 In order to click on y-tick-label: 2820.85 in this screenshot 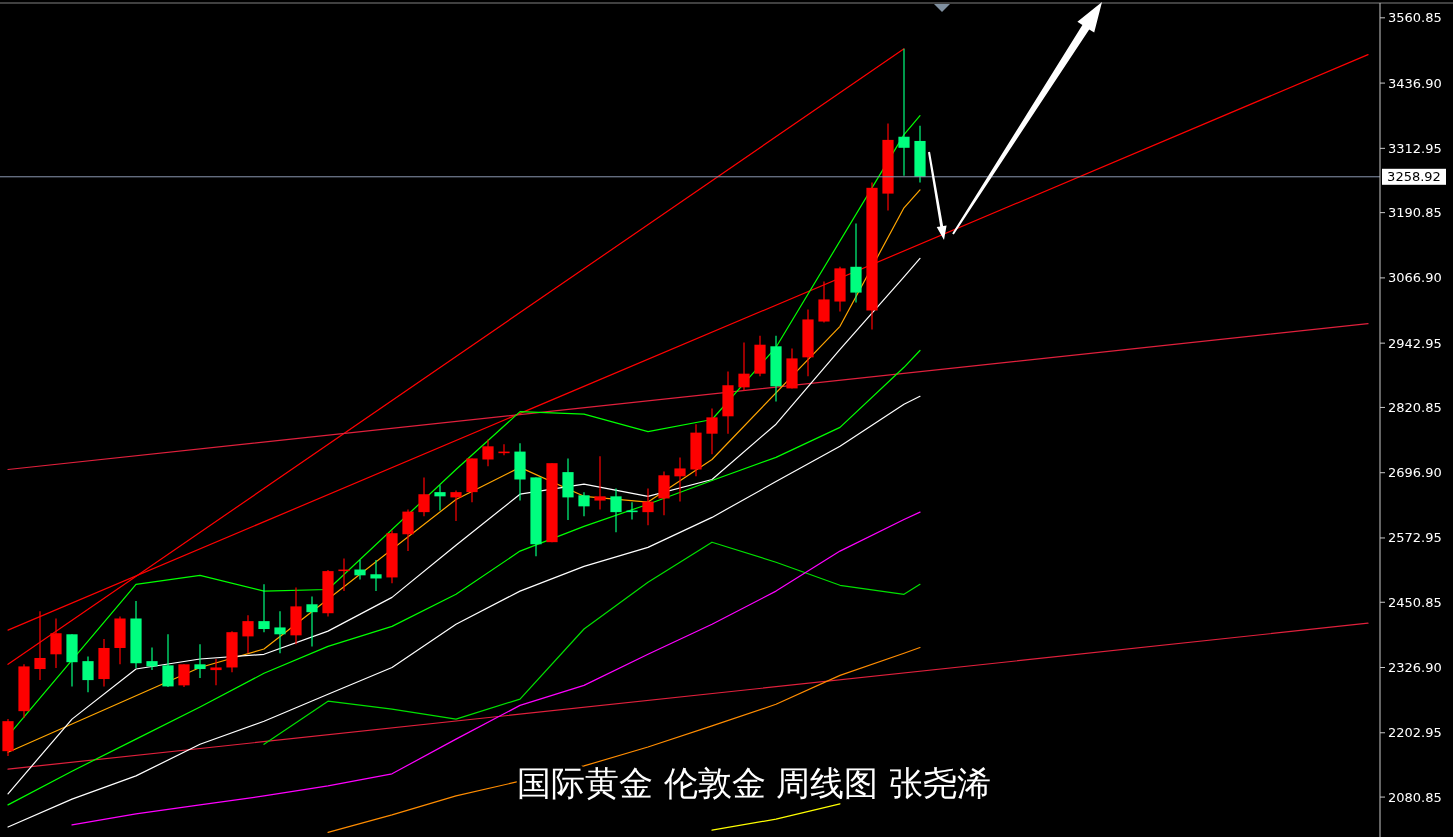, I will do `click(1415, 407)`.